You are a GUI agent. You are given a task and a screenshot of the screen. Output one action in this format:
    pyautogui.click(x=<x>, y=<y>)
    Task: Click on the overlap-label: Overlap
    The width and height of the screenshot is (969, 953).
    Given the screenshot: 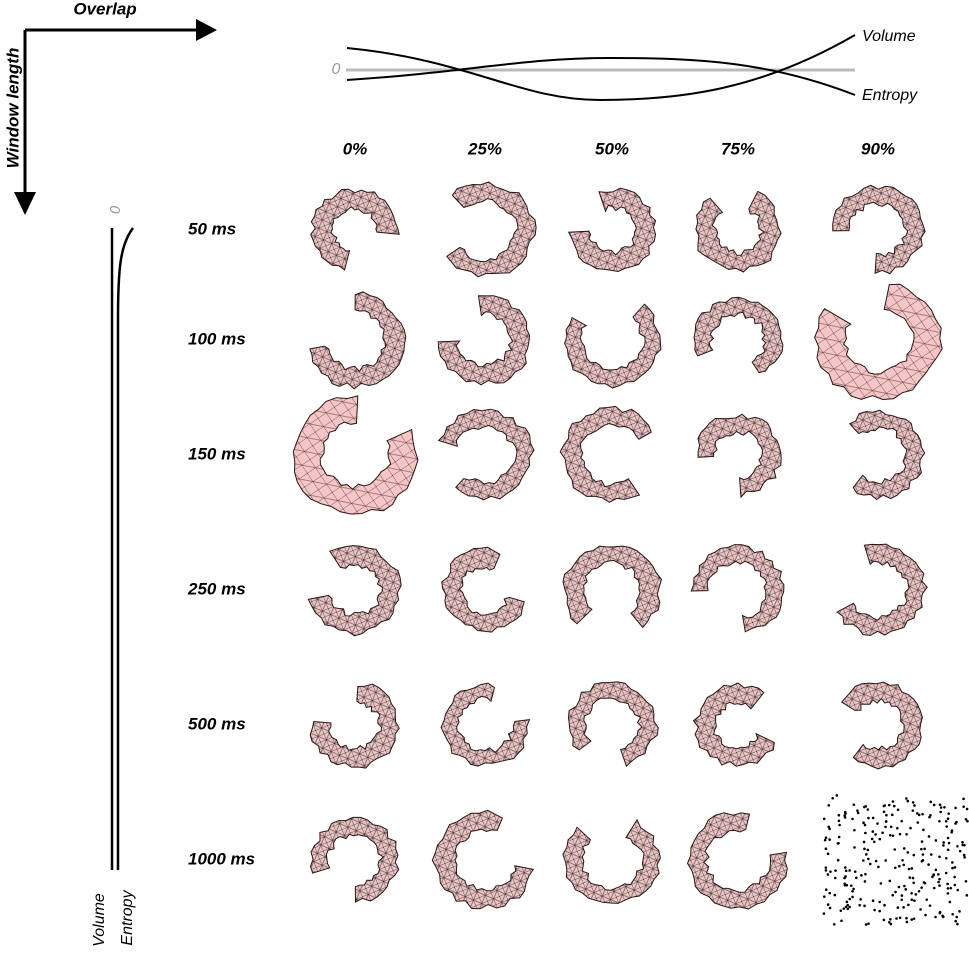 What is the action you would take?
    pyautogui.click(x=104, y=9)
    